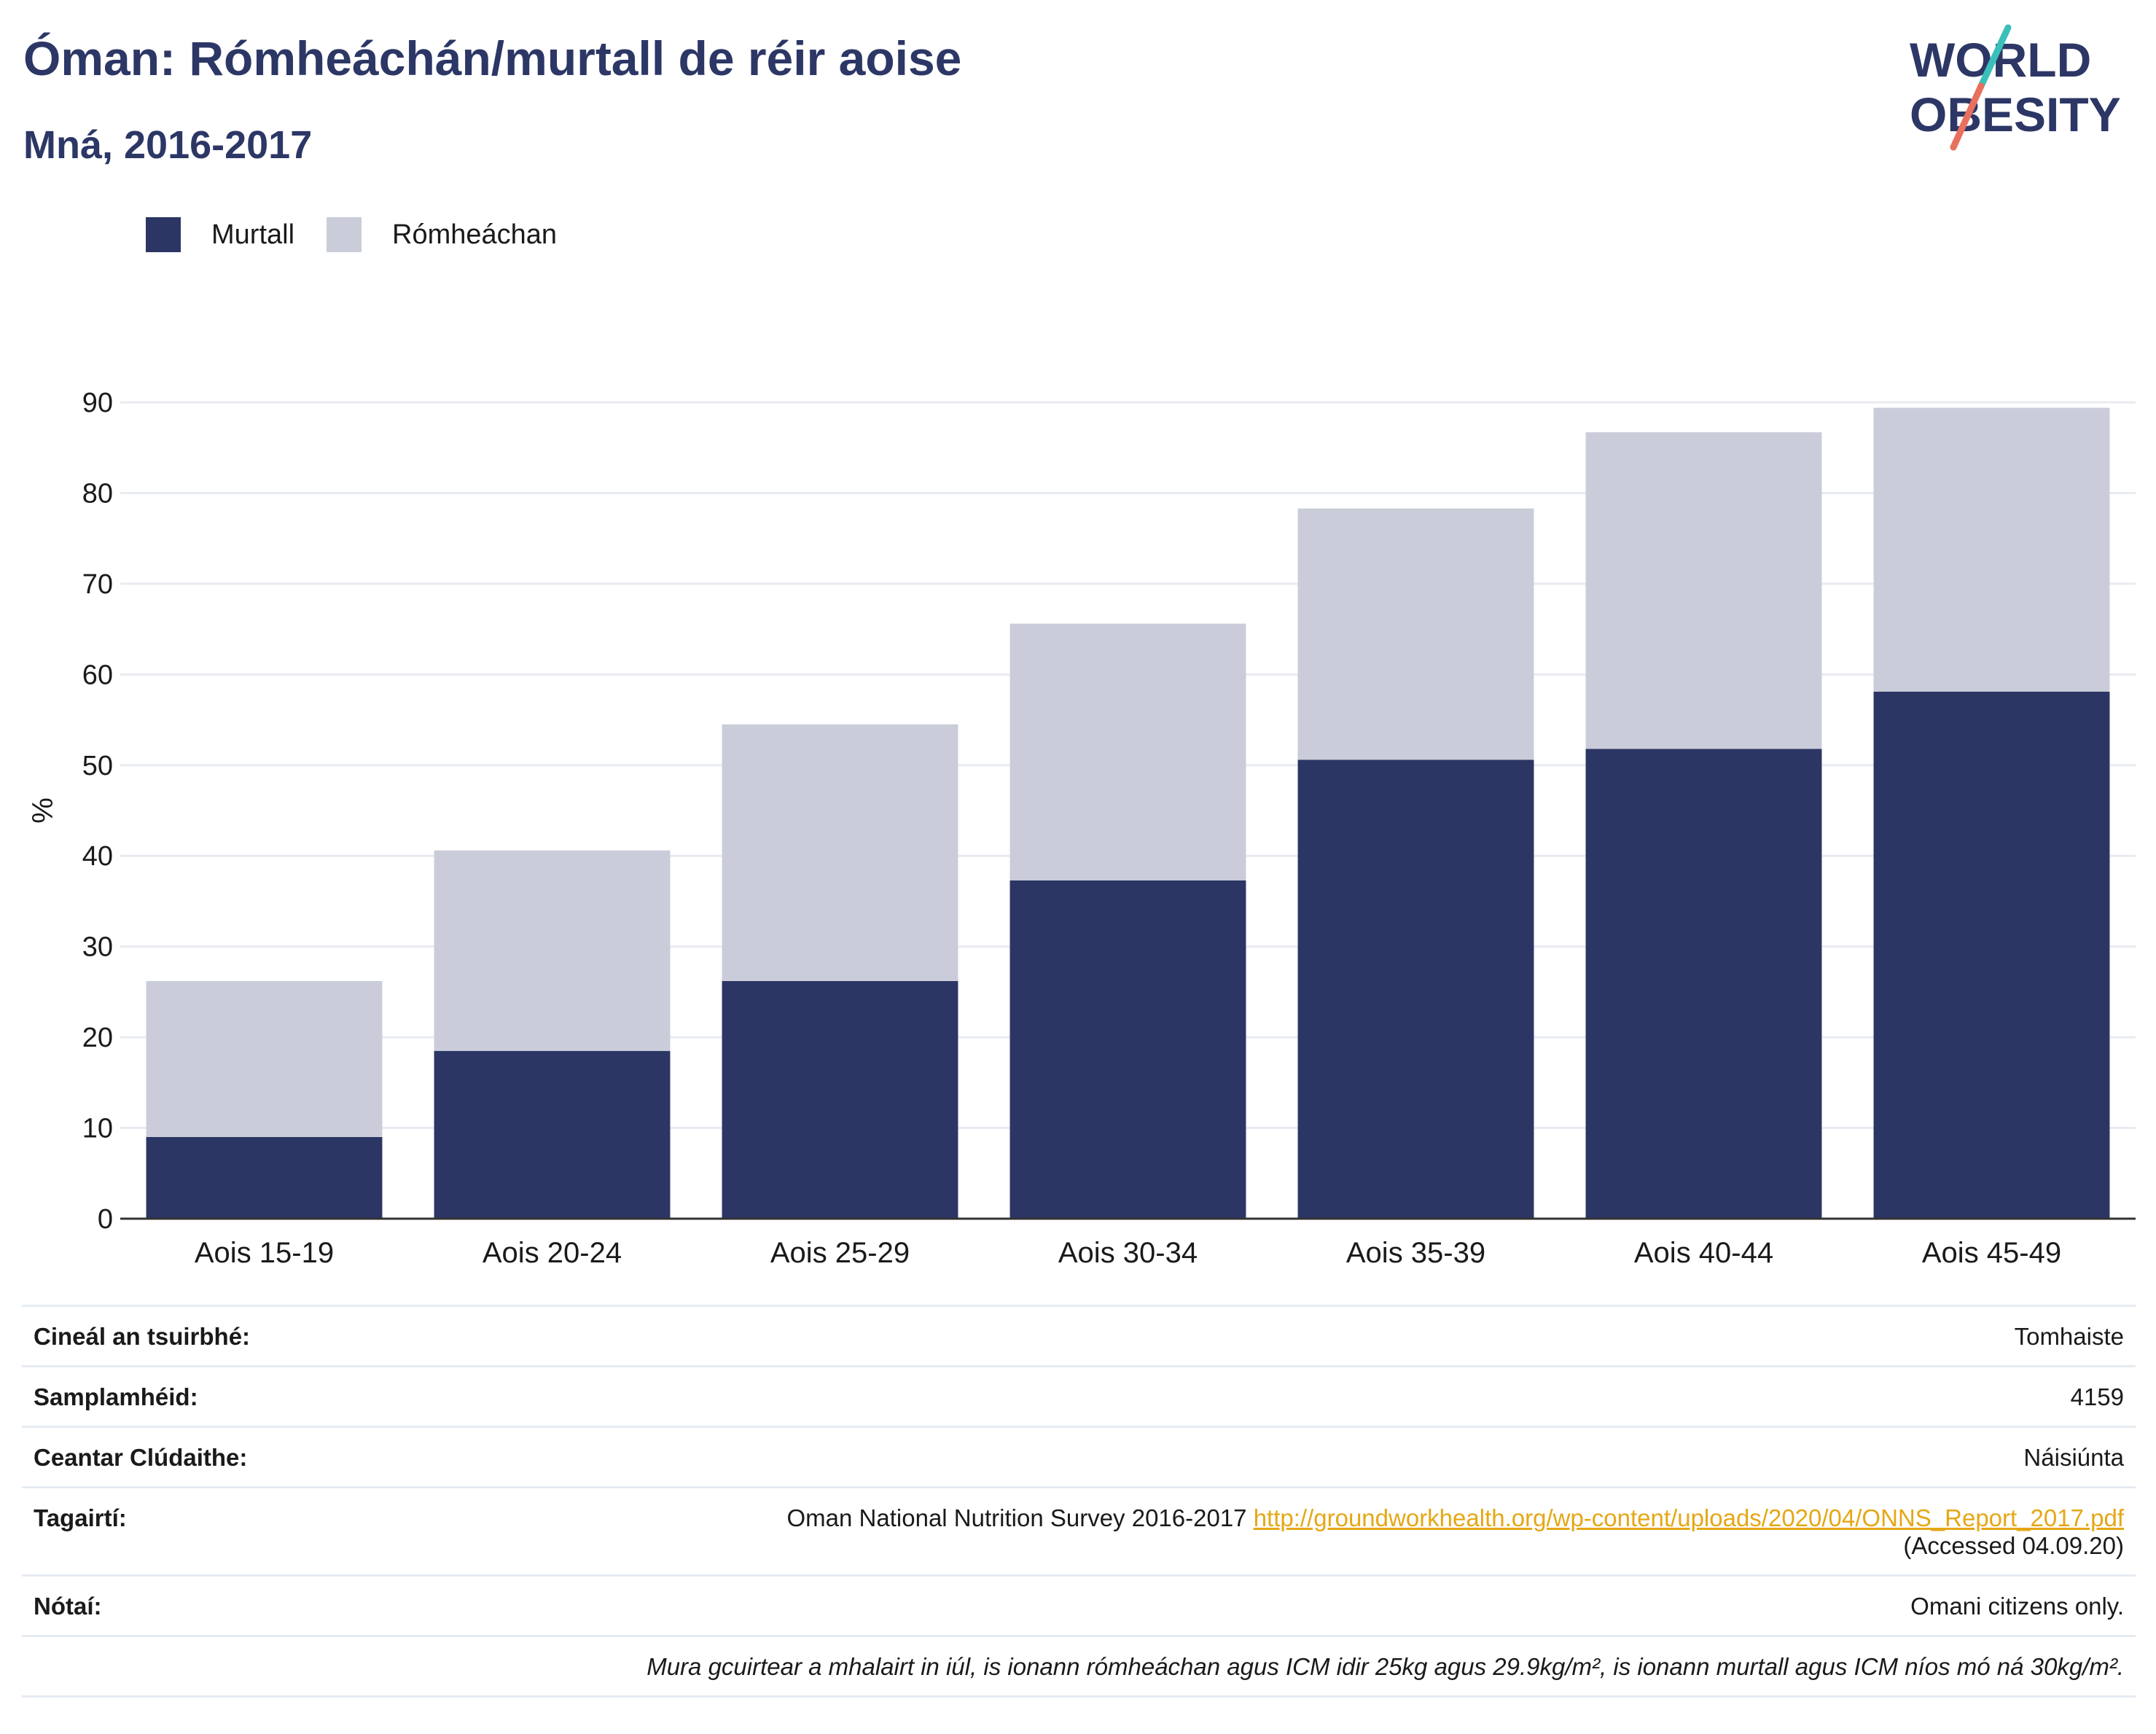  I want to click on logo-slash-teal, so click(1995, 57).